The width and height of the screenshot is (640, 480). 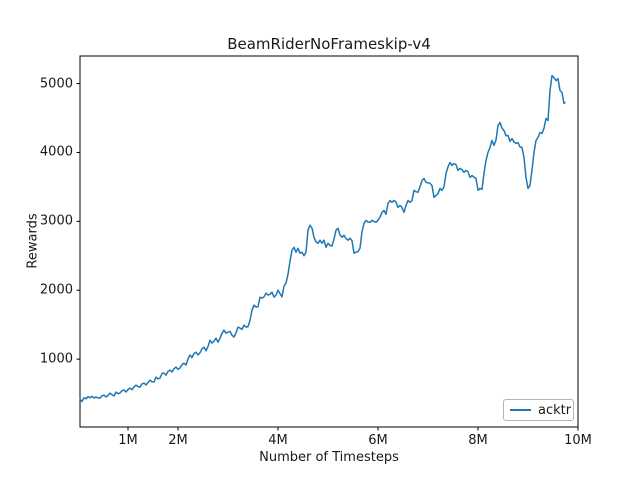 What do you see at coordinates (56, 152) in the screenshot?
I see `y-tick-label: 4000` at bounding box center [56, 152].